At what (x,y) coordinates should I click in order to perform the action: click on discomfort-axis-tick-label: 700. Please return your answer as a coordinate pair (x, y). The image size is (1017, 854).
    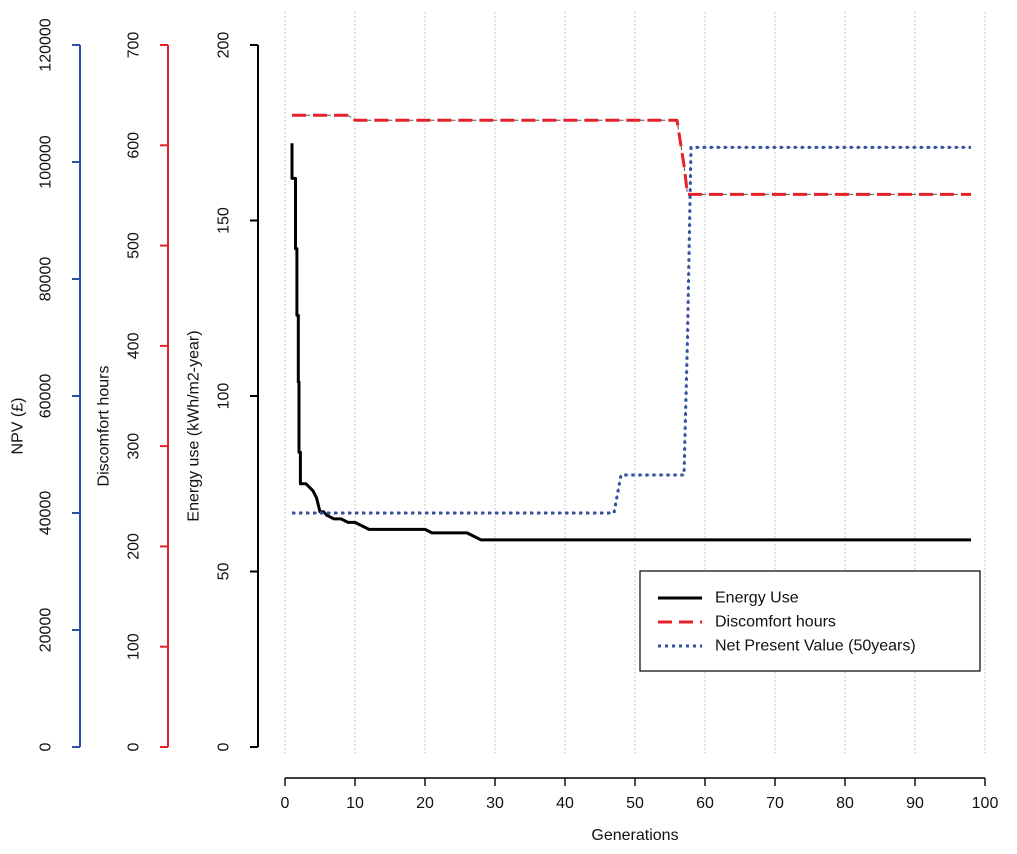
    Looking at the image, I should click on (134, 45).